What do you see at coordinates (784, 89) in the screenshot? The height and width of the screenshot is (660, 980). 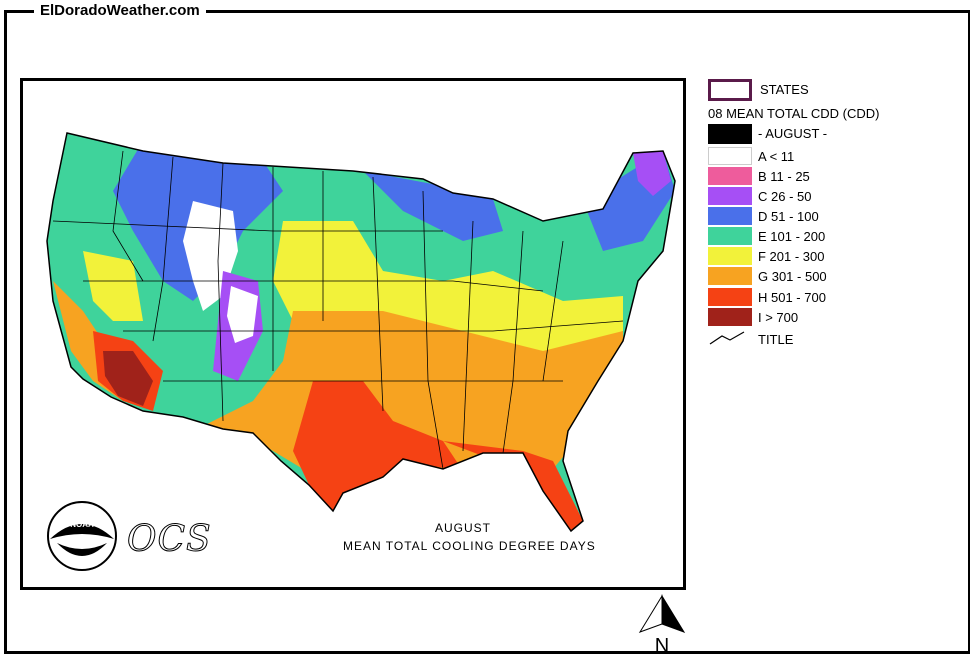 I see `legend-states-label: STATES` at bounding box center [784, 89].